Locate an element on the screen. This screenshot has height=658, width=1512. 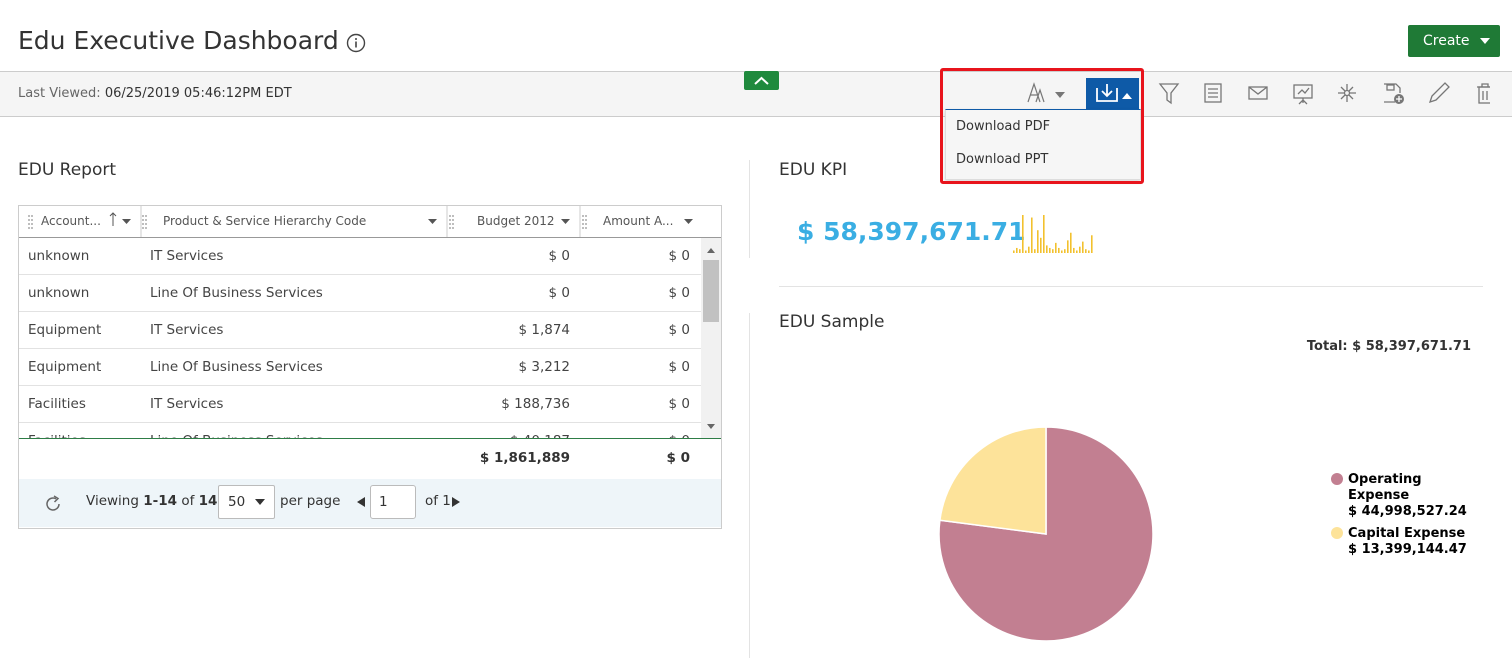
save-as-icon is located at coordinates (1394, 93).